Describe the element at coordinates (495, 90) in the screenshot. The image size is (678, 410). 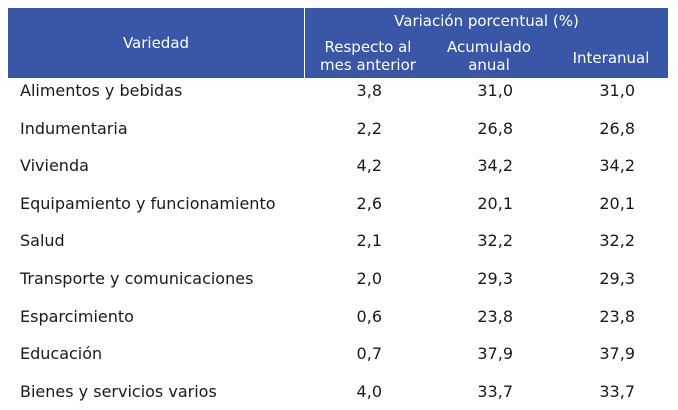
I see `row-acumulado: 31,0` at that location.